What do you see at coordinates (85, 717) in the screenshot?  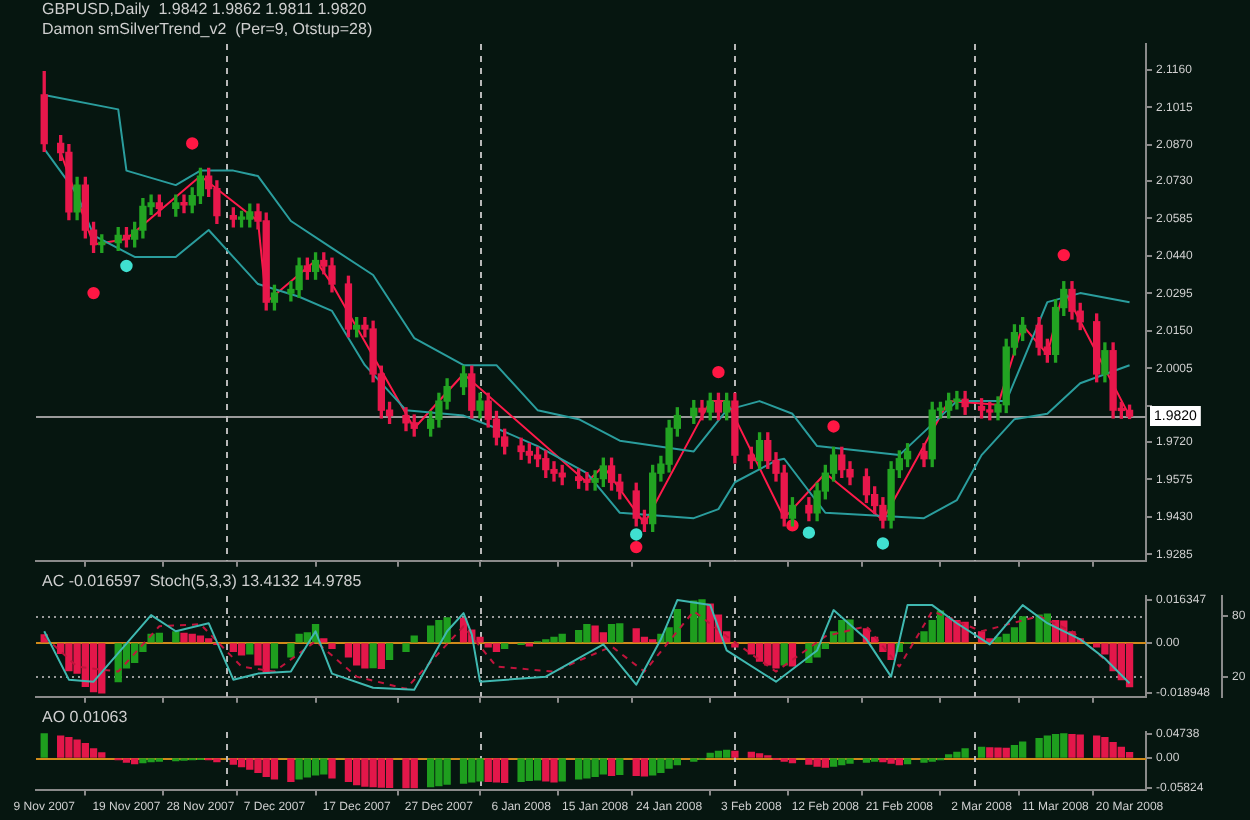 I see `chart-title: AO 0.01063` at bounding box center [85, 717].